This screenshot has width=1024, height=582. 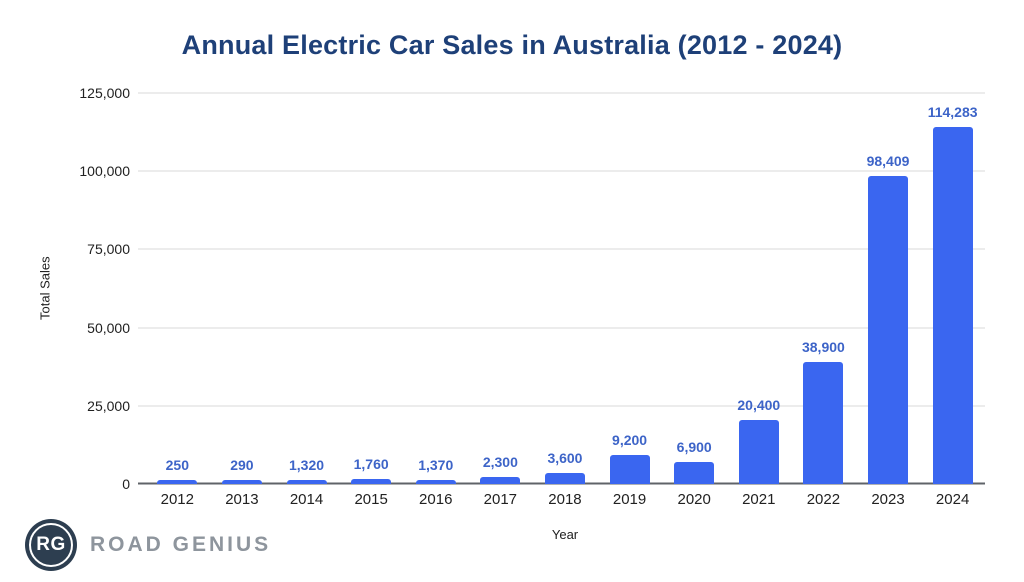 What do you see at coordinates (241, 482) in the screenshot?
I see `bar-2013` at bounding box center [241, 482].